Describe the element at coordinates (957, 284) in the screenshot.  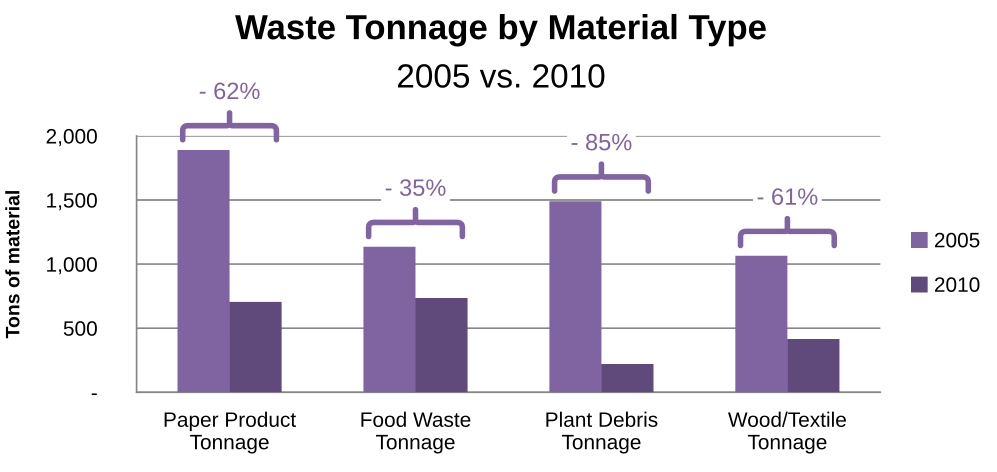
I see `legend-label: 2010` at that location.